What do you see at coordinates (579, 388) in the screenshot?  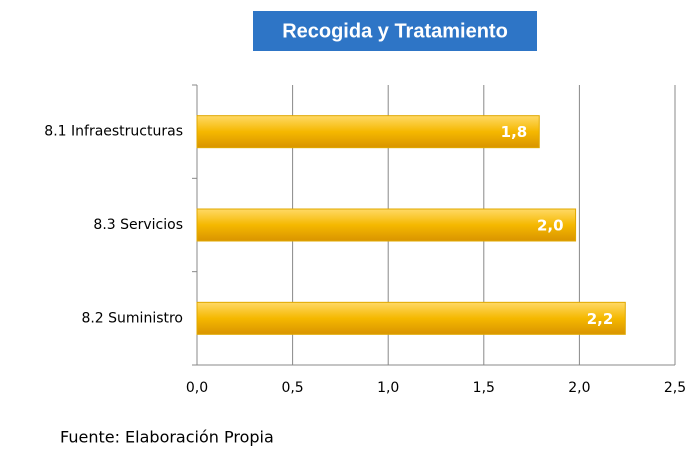 I see `x-tick-label: 2,0` at bounding box center [579, 388].